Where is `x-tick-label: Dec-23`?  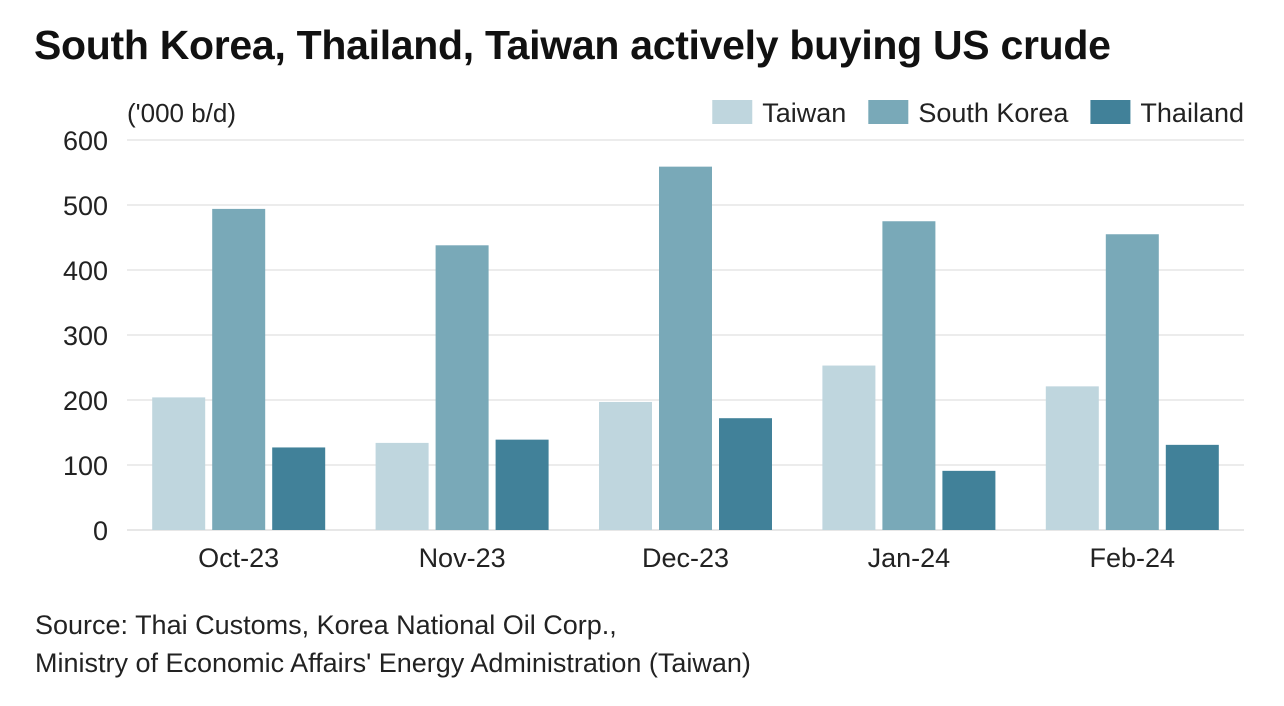
x-tick-label: Dec-23 is located at coordinates (685, 558).